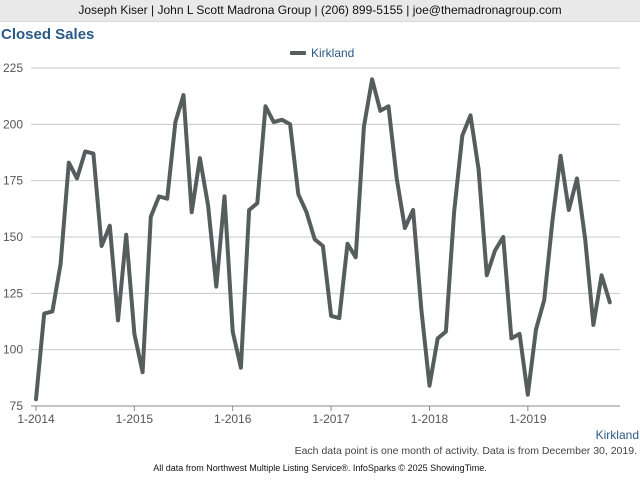  What do you see at coordinates (617, 435) in the screenshot?
I see `series-name-label: Kirkland` at bounding box center [617, 435].